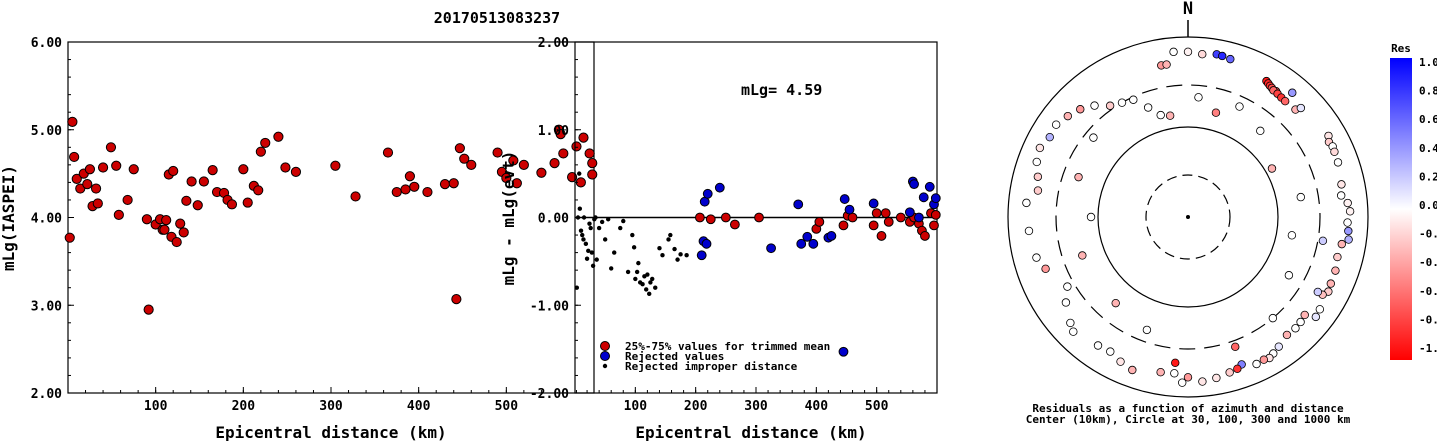 Image resolution: width=1437 pixels, height=441 pixels. I want to click on y-tick-label: -1.00, so click(549, 306).